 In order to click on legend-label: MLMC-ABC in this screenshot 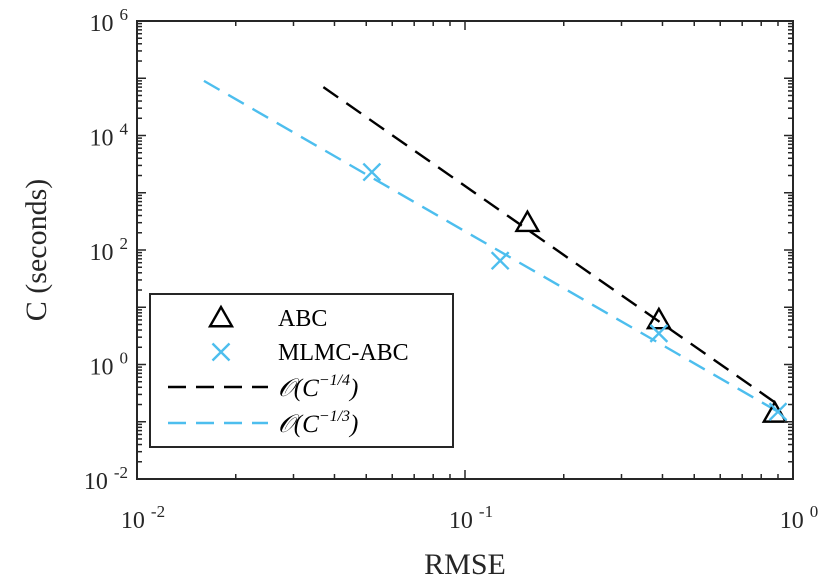, I will do `click(343, 353)`.